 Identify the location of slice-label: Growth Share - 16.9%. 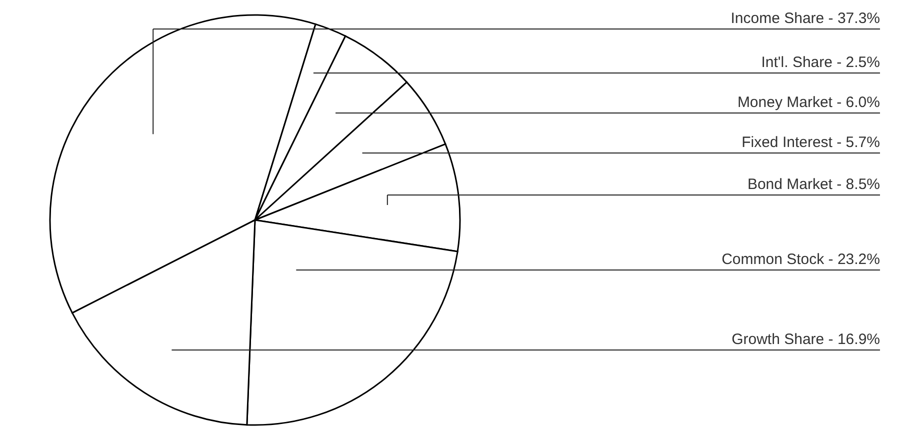
(806, 339).